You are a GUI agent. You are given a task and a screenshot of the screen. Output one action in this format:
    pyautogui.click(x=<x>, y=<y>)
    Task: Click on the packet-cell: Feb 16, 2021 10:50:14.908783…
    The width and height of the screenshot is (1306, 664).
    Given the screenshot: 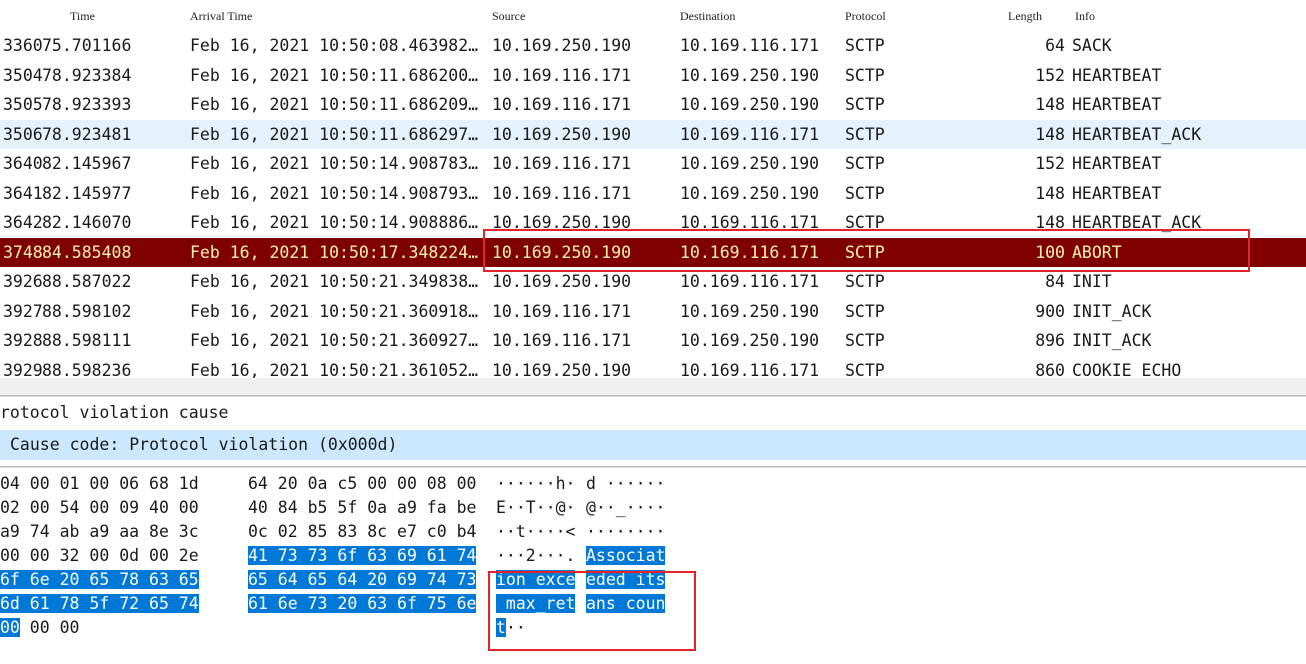 What is the action you would take?
    pyautogui.click(x=334, y=163)
    